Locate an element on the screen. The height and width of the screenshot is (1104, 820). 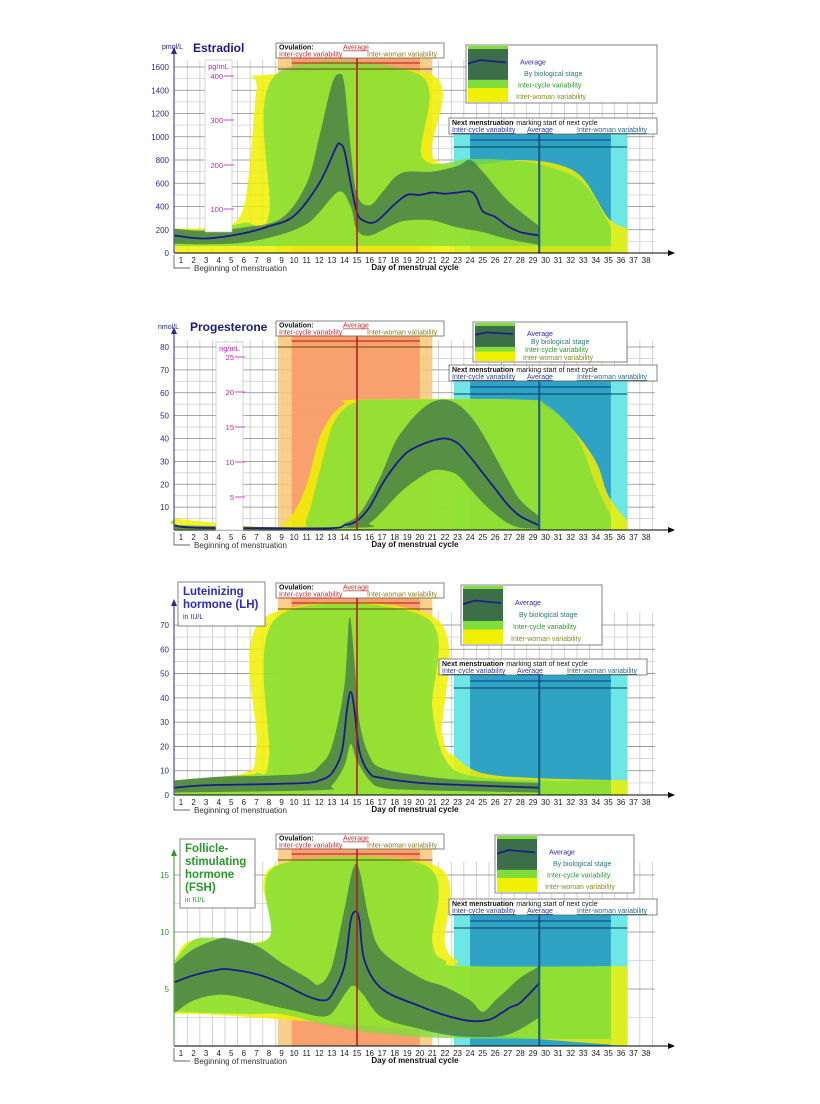
x-tick-label: 34 is located at coordinates (595, 537).